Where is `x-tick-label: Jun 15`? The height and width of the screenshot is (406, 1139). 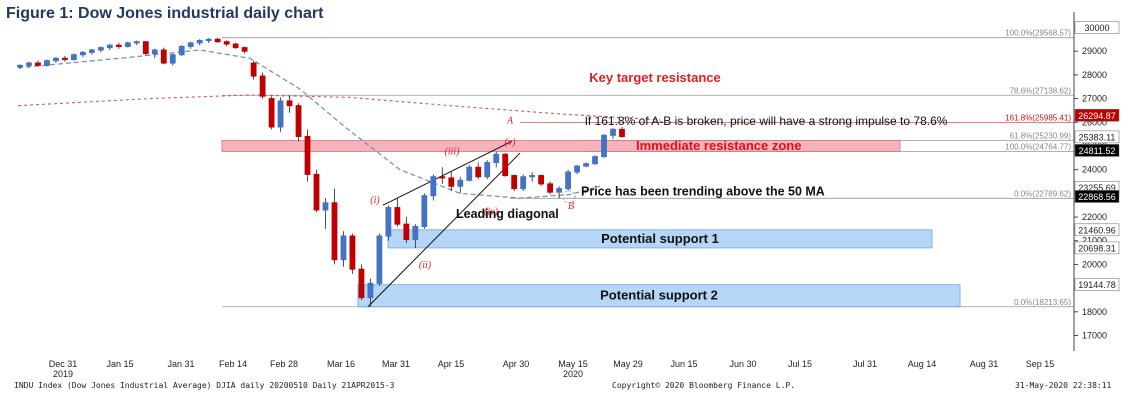
x-tick-label: Jun 15 is located at coordinates (683, 364).